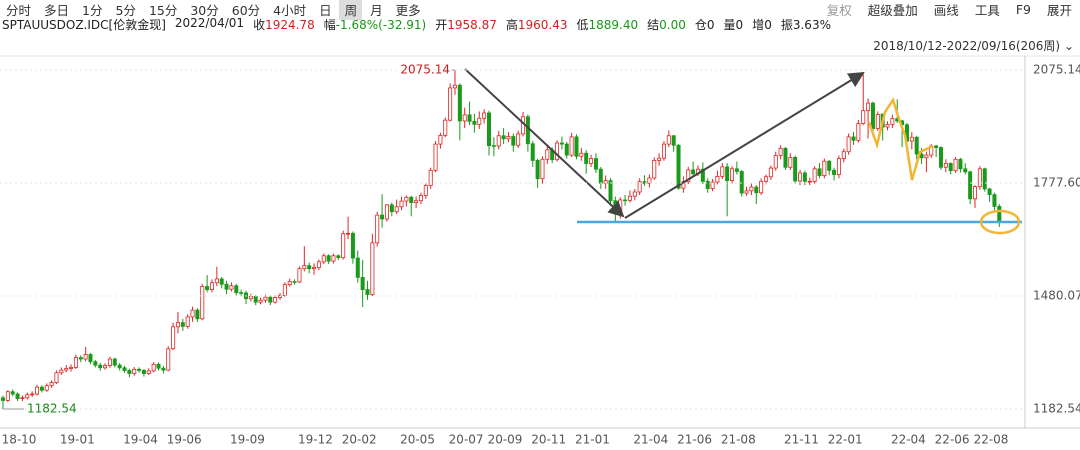 This screenshot has width=1080, height=450. I want to click on y-tick-label: 1480.07, so click(1056, 296).